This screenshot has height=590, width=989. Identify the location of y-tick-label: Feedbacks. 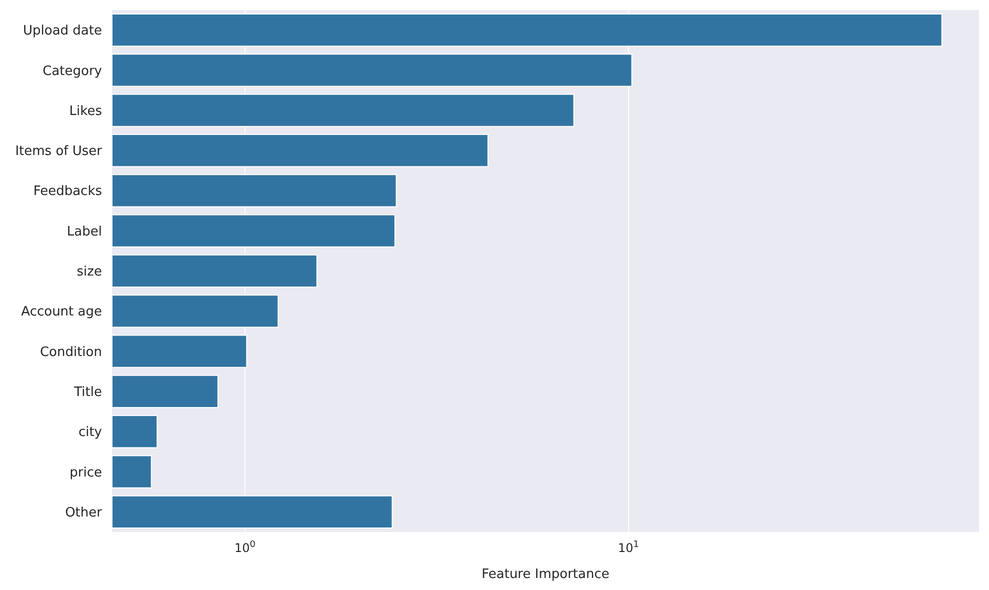
(67, 192).